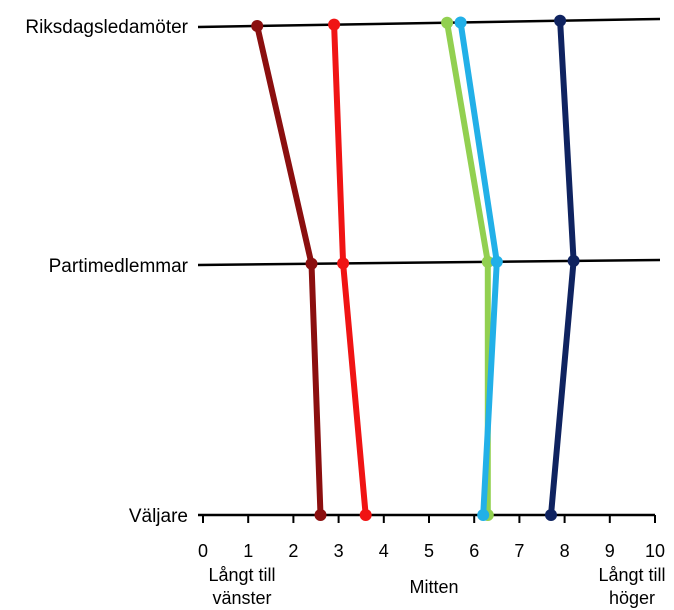 This screenshot has width=674, height=610. What do you see at coordinates (119, 266) in the screenshot?
I see `level-label: Partimedlemmar` at bounding box center [119, 266].